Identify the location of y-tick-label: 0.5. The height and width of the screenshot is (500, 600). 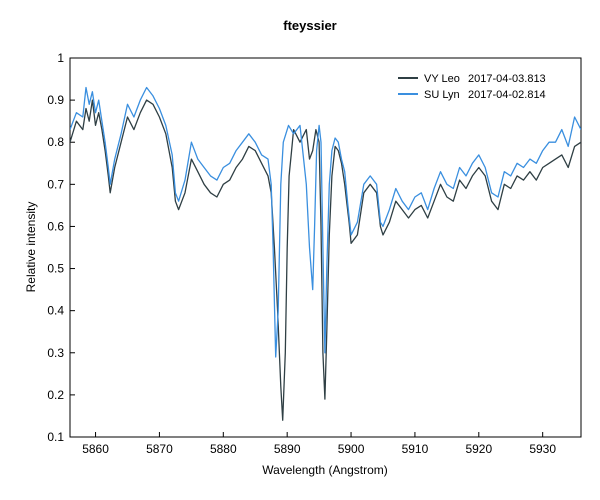
(55, 269).